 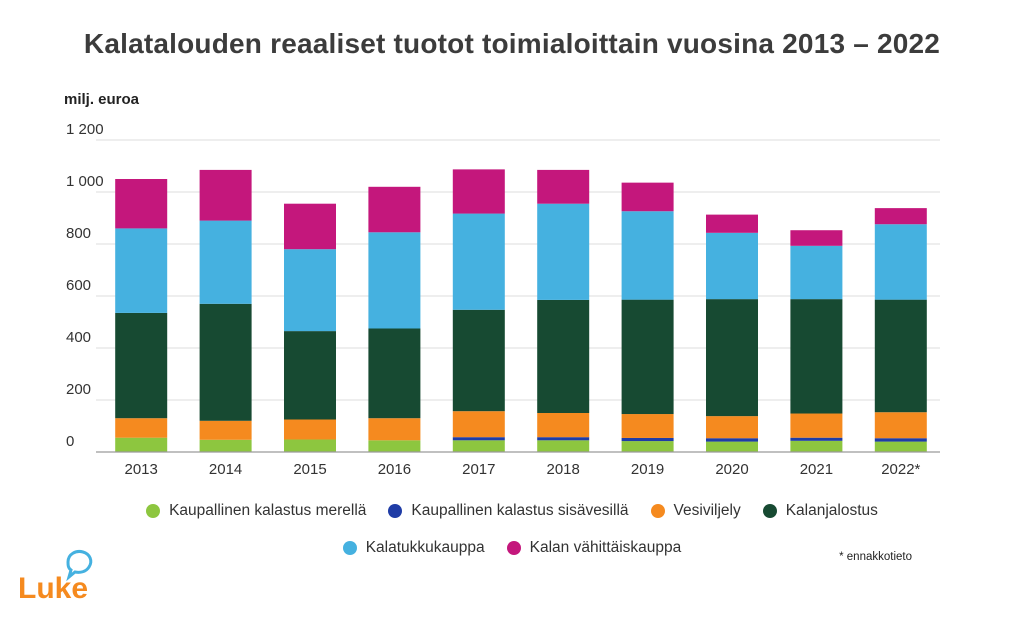 What do you see at coordinates (394, 469) in the screenshot?
I see `x-tick-label: 2016` at bounding box center [394, 469].